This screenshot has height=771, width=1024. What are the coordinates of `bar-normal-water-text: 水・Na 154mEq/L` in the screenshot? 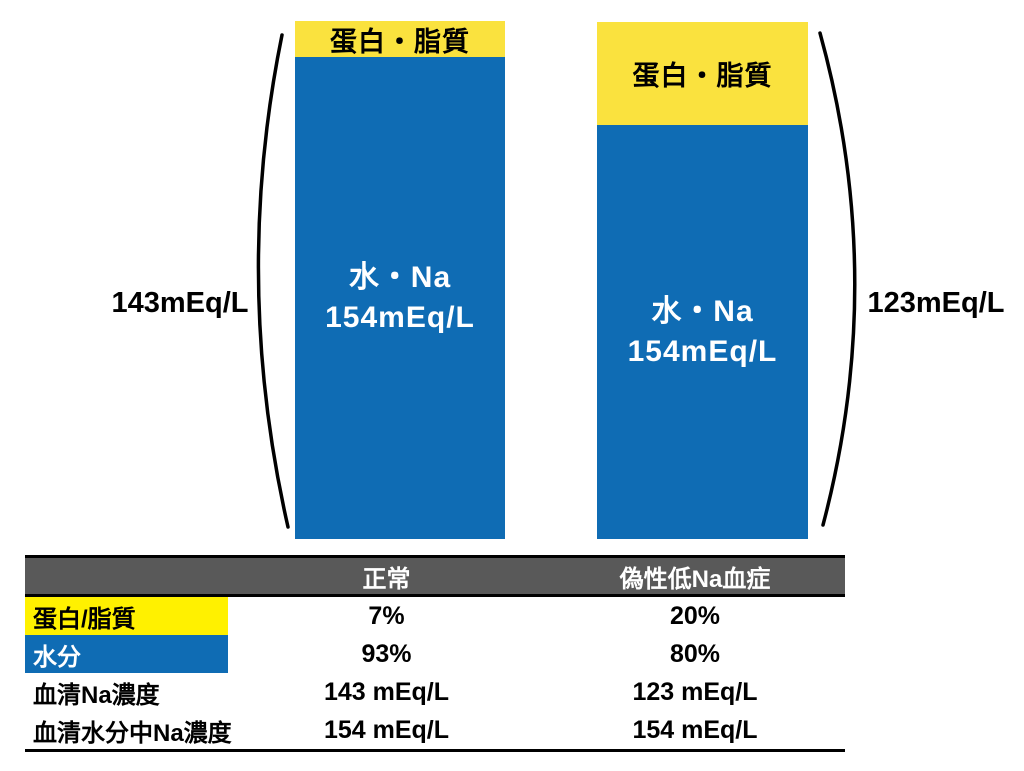 It's located at (400, 298).